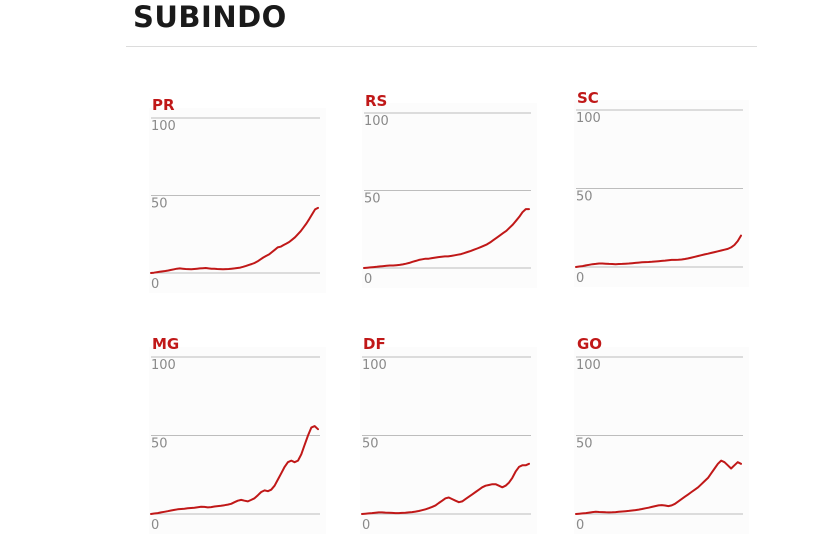 This screenshot has height=557, width=825. I want to click on chart-panel-sc: 100 50 0 SC, so click(661, 188).